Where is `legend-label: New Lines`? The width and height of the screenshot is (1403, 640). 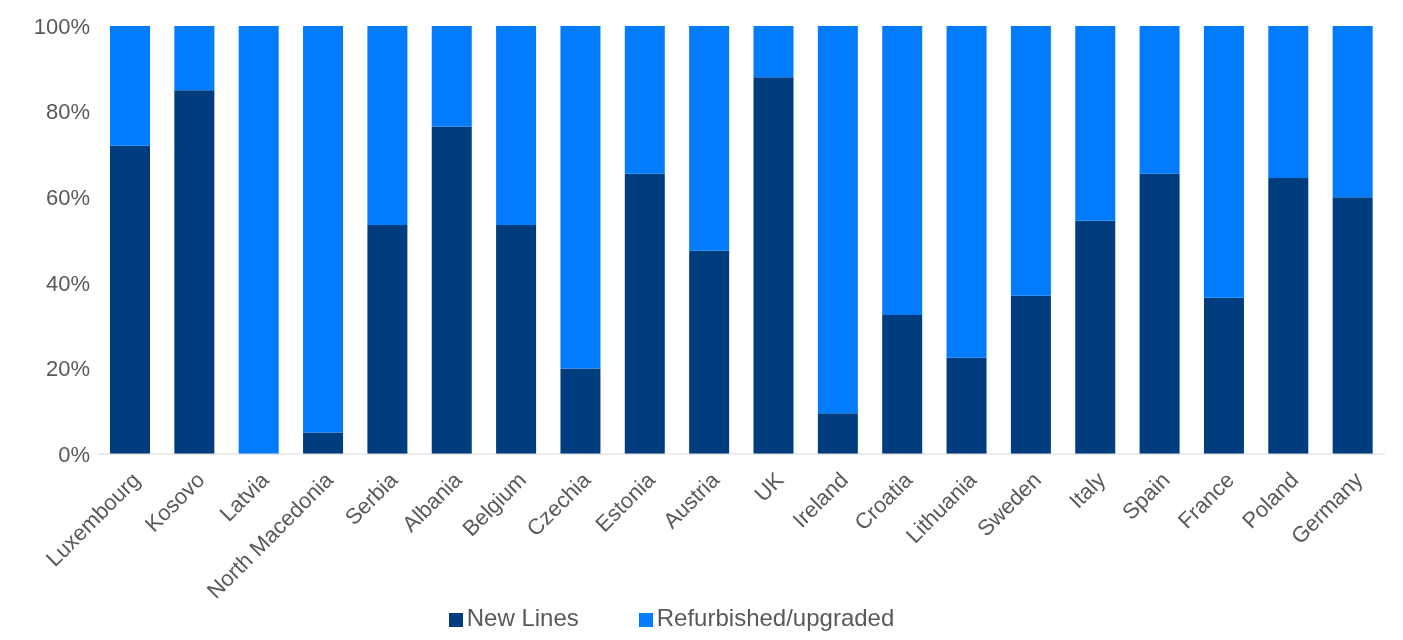 legend-label: New Lines is located at coordinates (522, 617).